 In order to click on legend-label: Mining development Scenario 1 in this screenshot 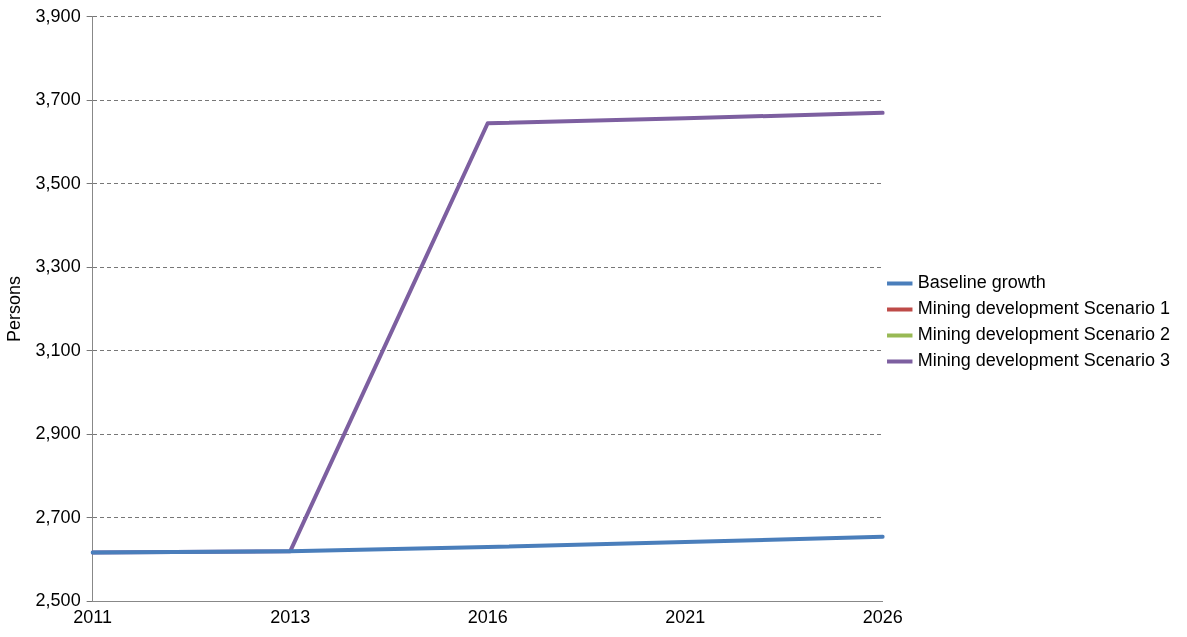, I will do `click(1043, 308)`.